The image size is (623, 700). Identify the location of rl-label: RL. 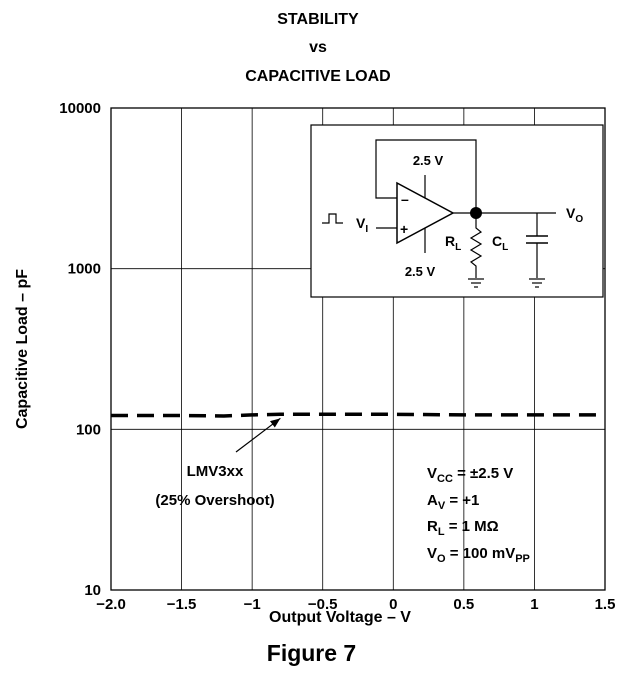
(453, 243).